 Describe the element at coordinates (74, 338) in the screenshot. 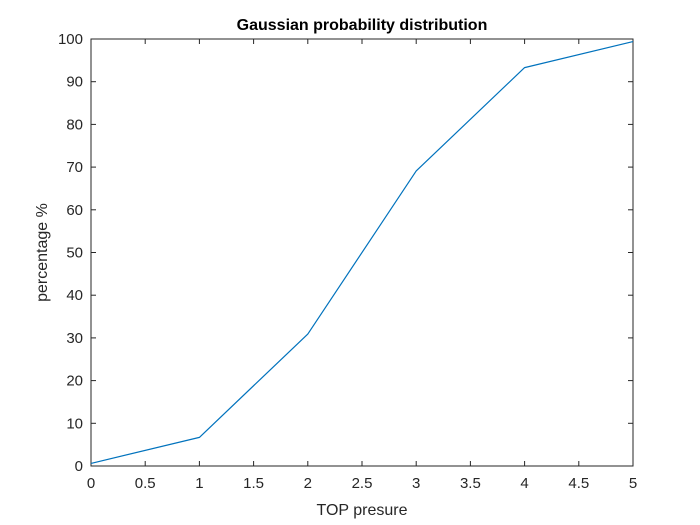

I see `y-tick-label: 30` at that location.